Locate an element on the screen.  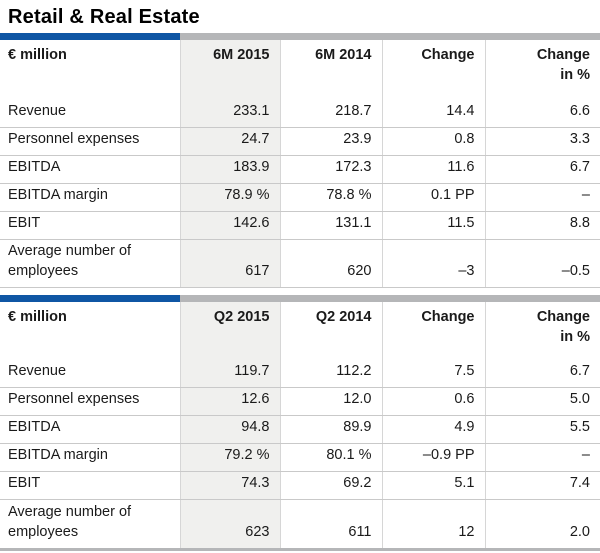
value-current: 78.9 % is located at coordinates (229, 197).